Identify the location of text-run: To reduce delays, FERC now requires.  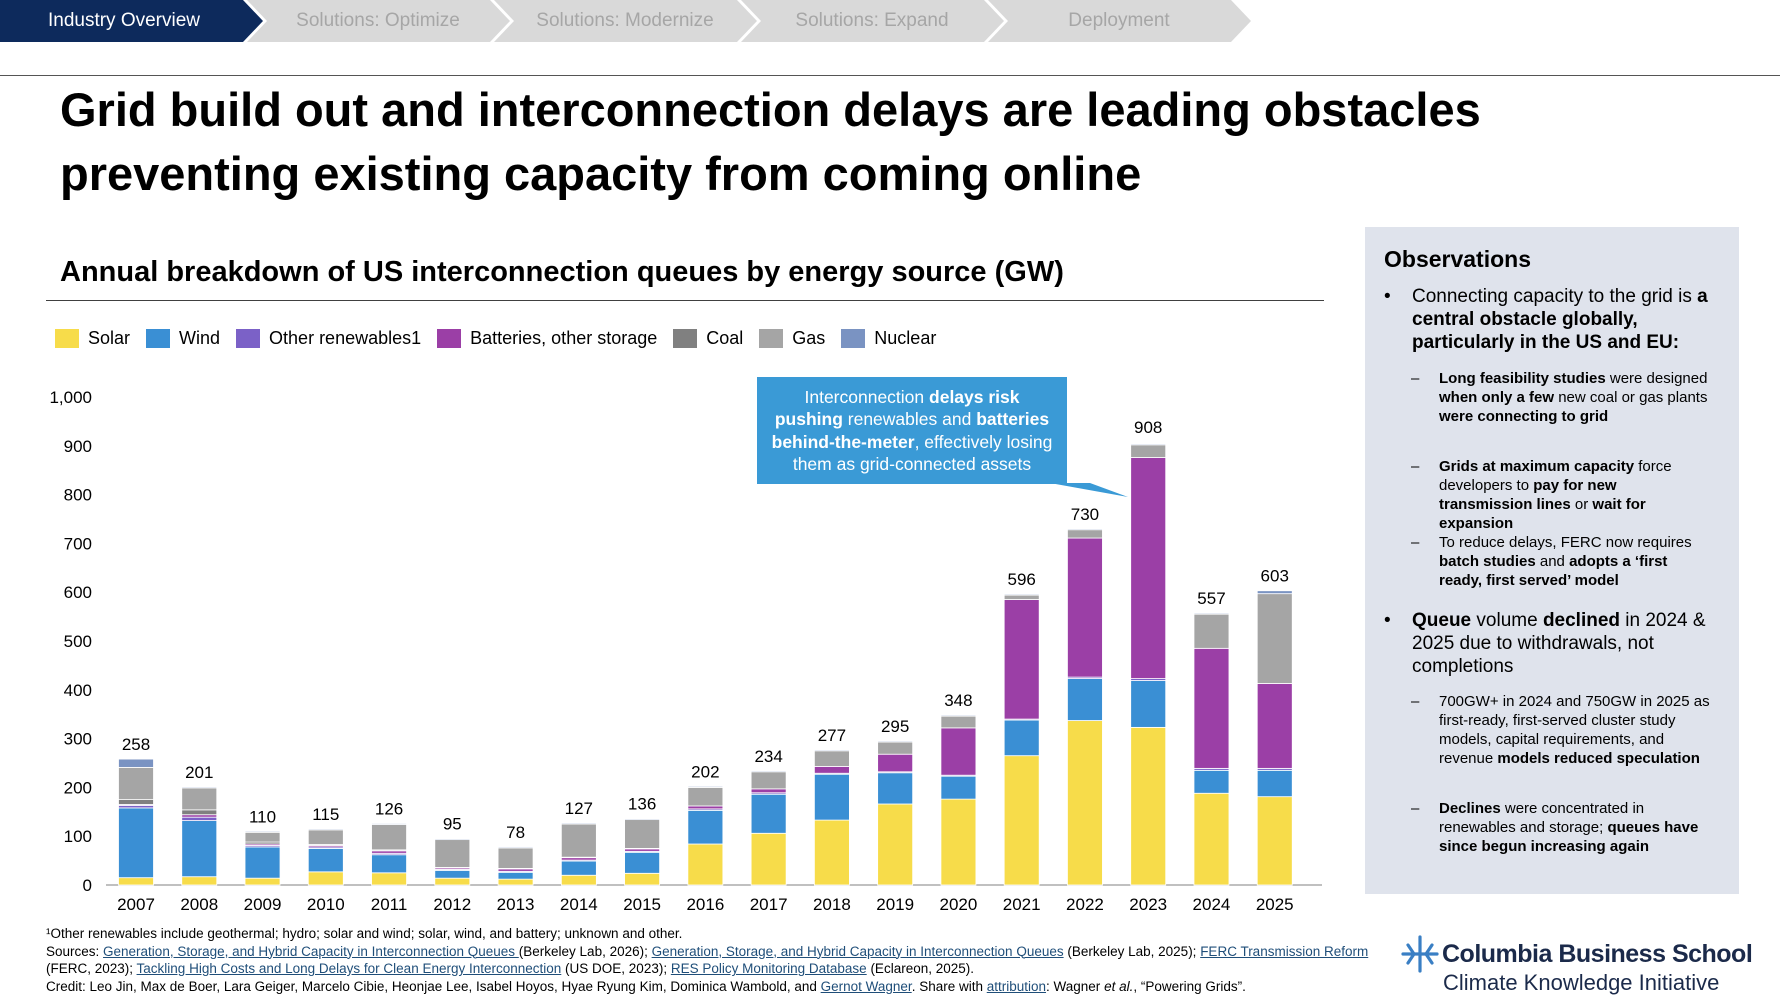
(1565, 542).